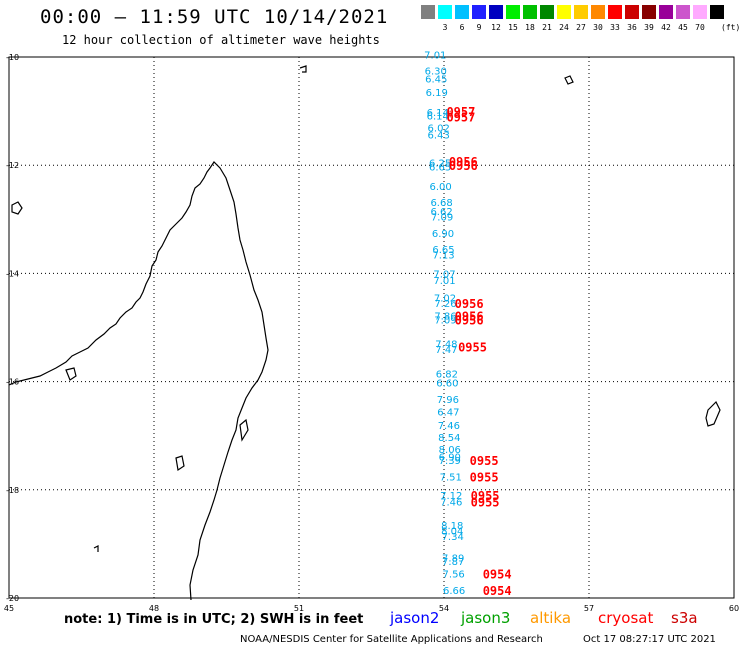  Describe the element at coordinates (440, 167) in the screenshot. I see `swh-value-label: 6.65` at that location.